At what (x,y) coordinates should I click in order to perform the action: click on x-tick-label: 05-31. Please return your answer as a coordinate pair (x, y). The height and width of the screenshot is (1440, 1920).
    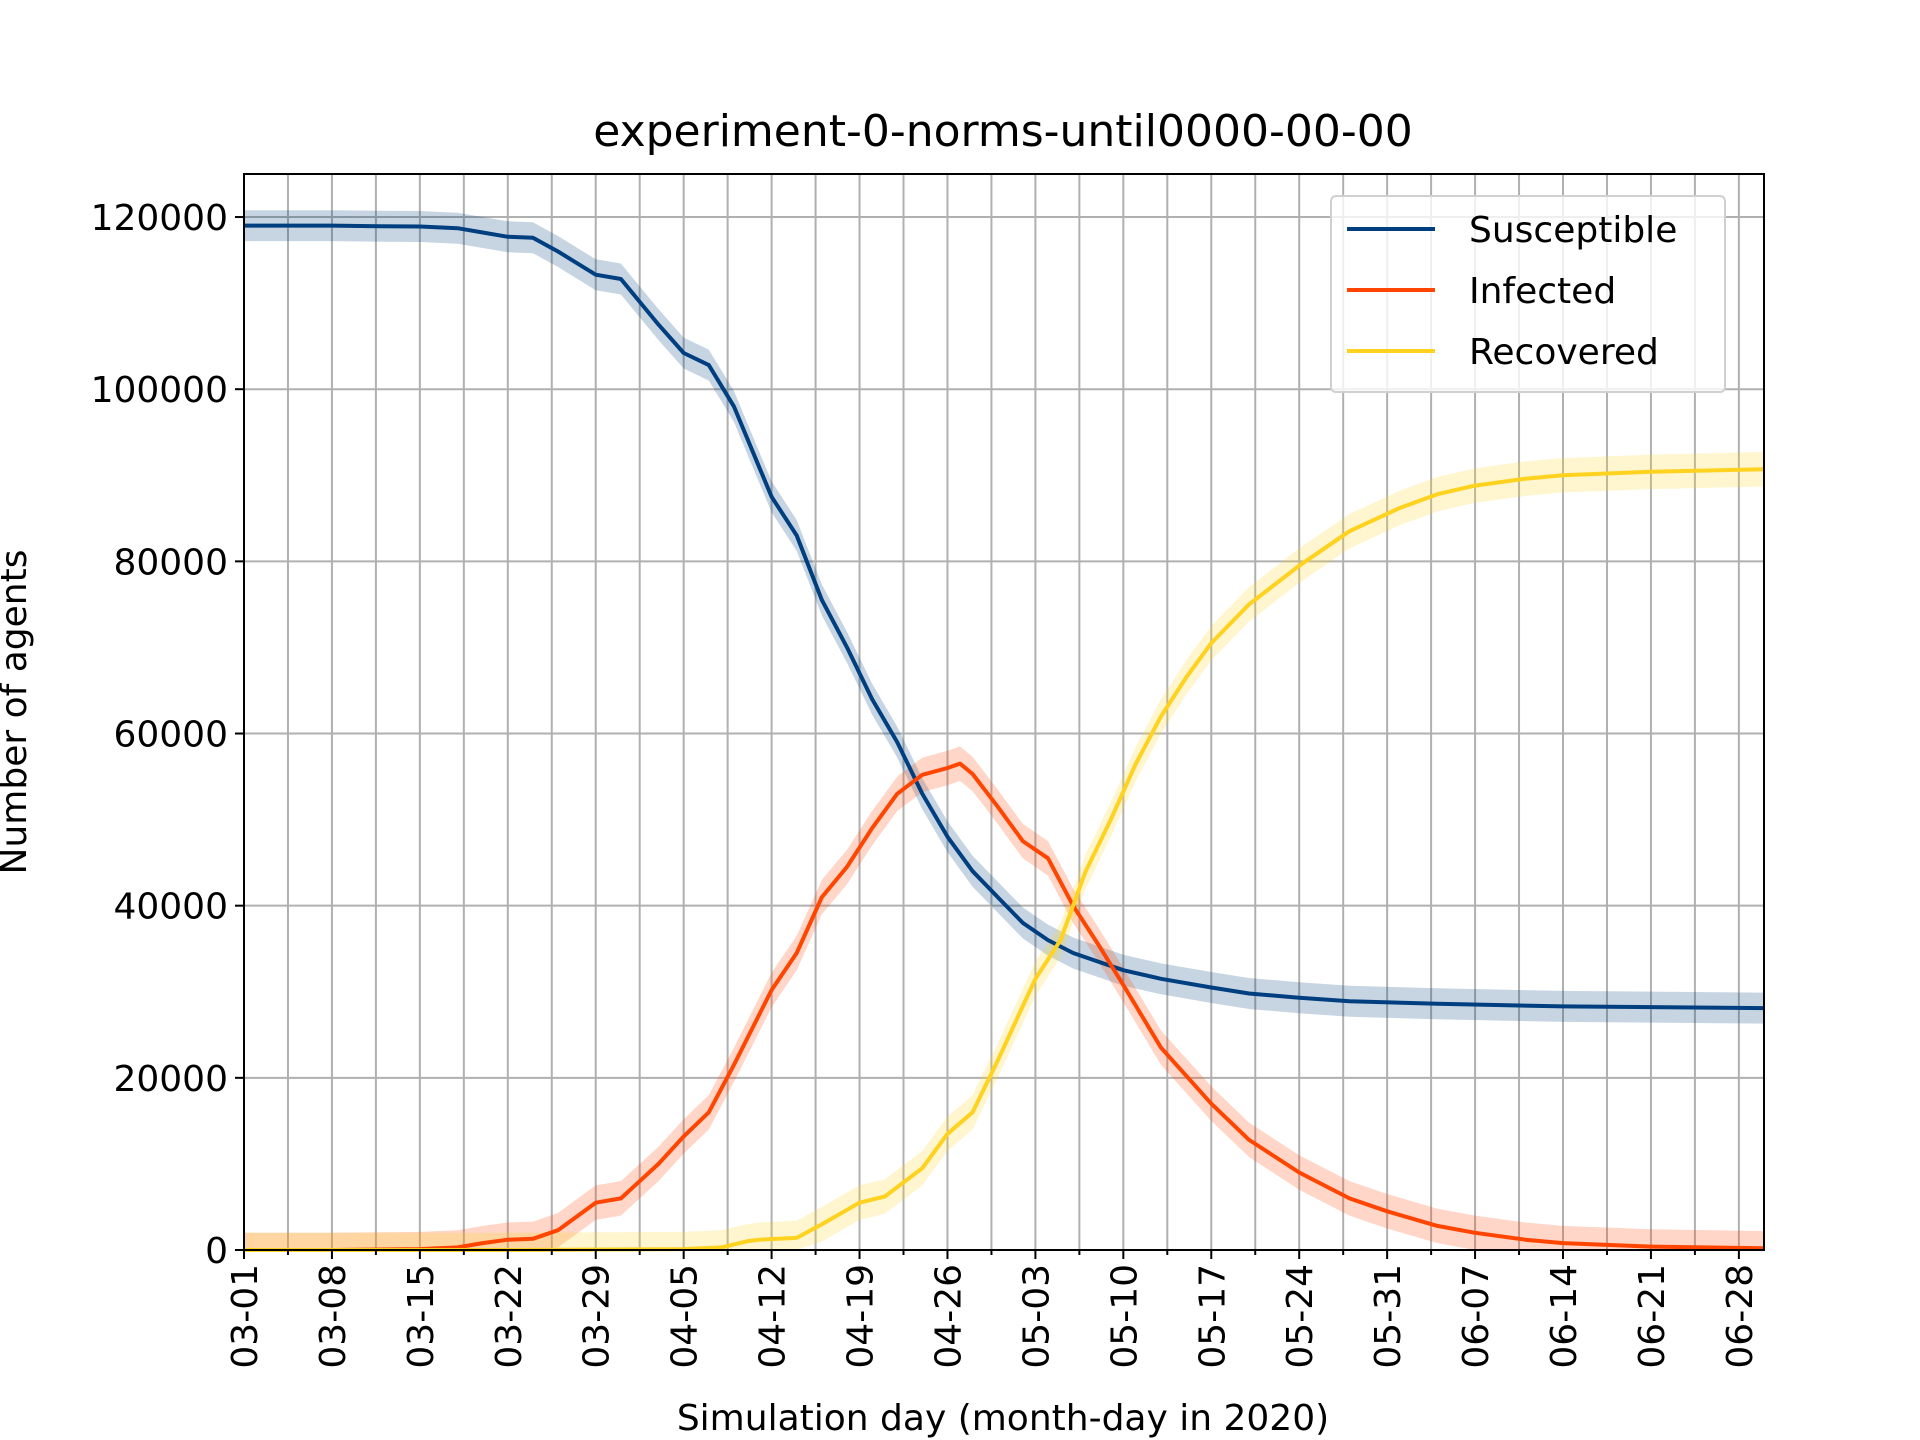
    Looking at the image, I should click on (1388, 1316).